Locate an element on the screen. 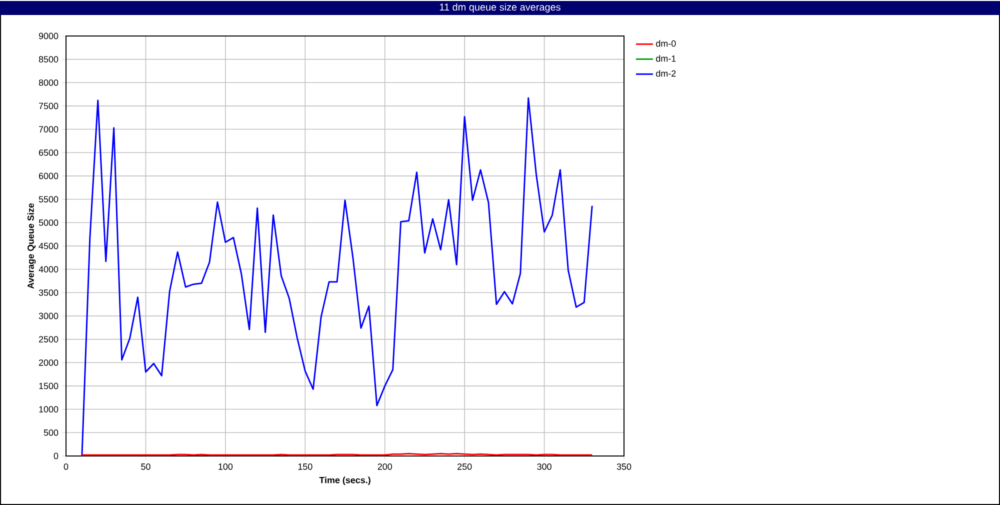  y-tick-label: 4500 is located at coordinates (48, 246).